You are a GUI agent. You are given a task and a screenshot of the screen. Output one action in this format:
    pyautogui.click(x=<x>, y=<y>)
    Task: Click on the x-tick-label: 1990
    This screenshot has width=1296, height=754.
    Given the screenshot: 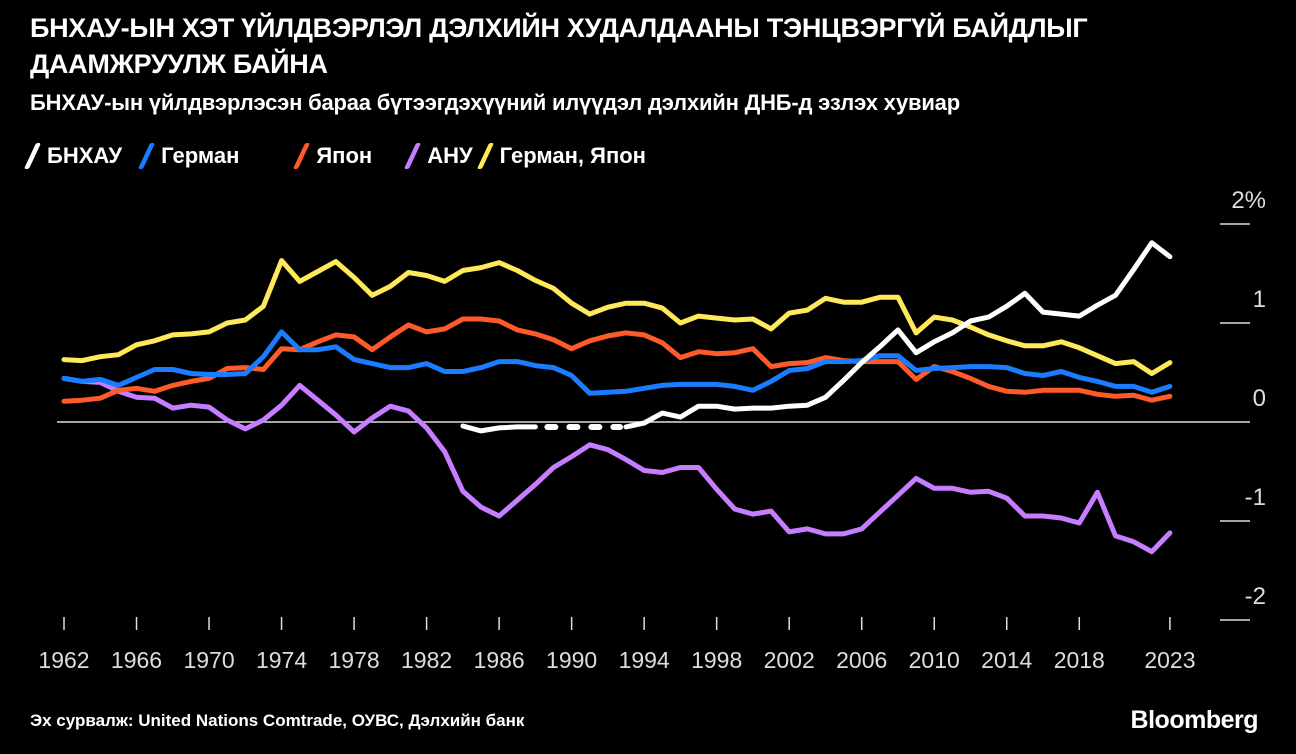 What is the action you would take?
    pyautogui.click(x=571, y=660)
    